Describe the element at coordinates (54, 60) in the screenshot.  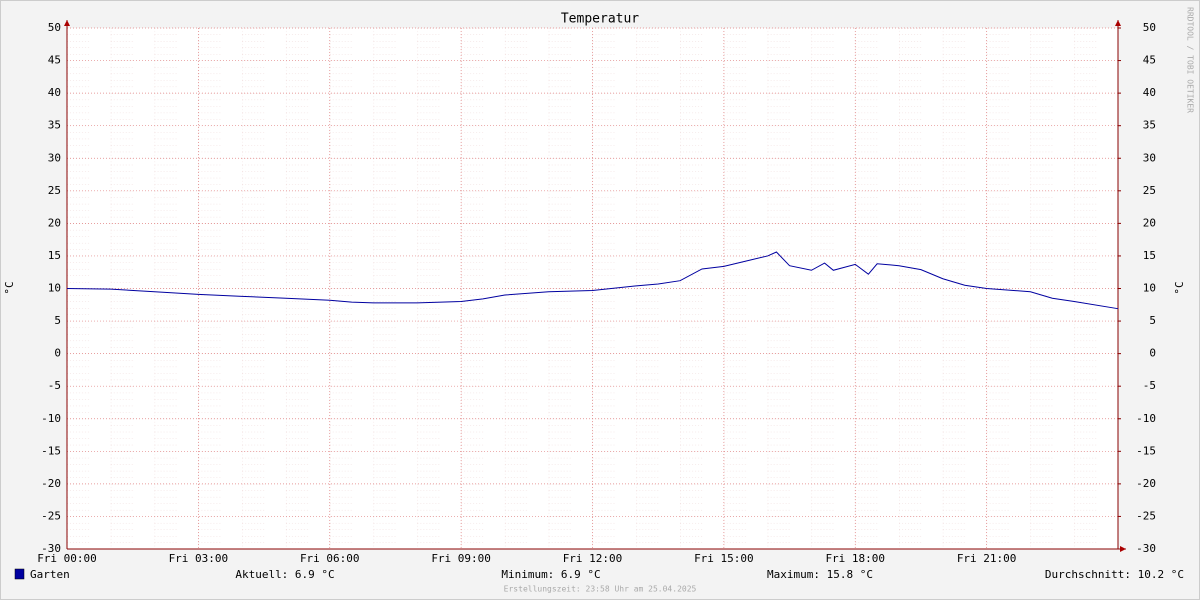
I see `y-tick-label: 45` at that location.